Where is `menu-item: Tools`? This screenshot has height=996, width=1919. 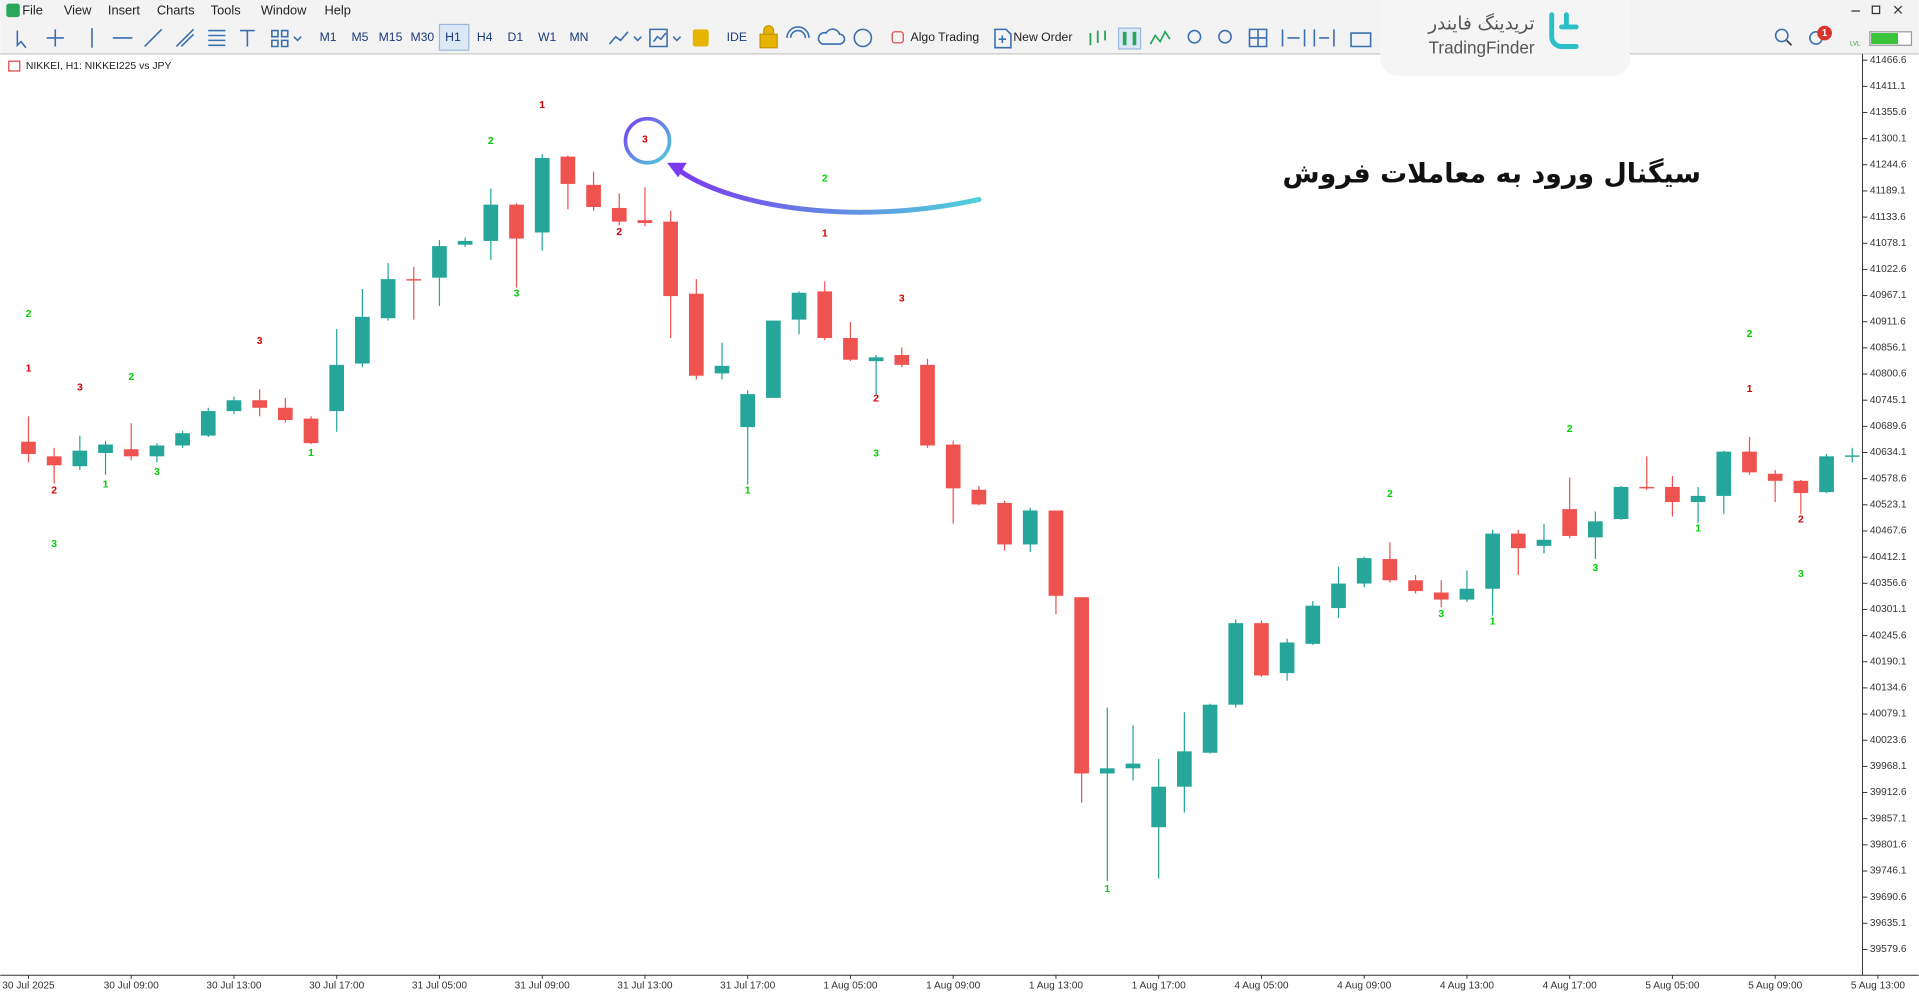
menu-item: Tools is located at coordinates (226, 9).